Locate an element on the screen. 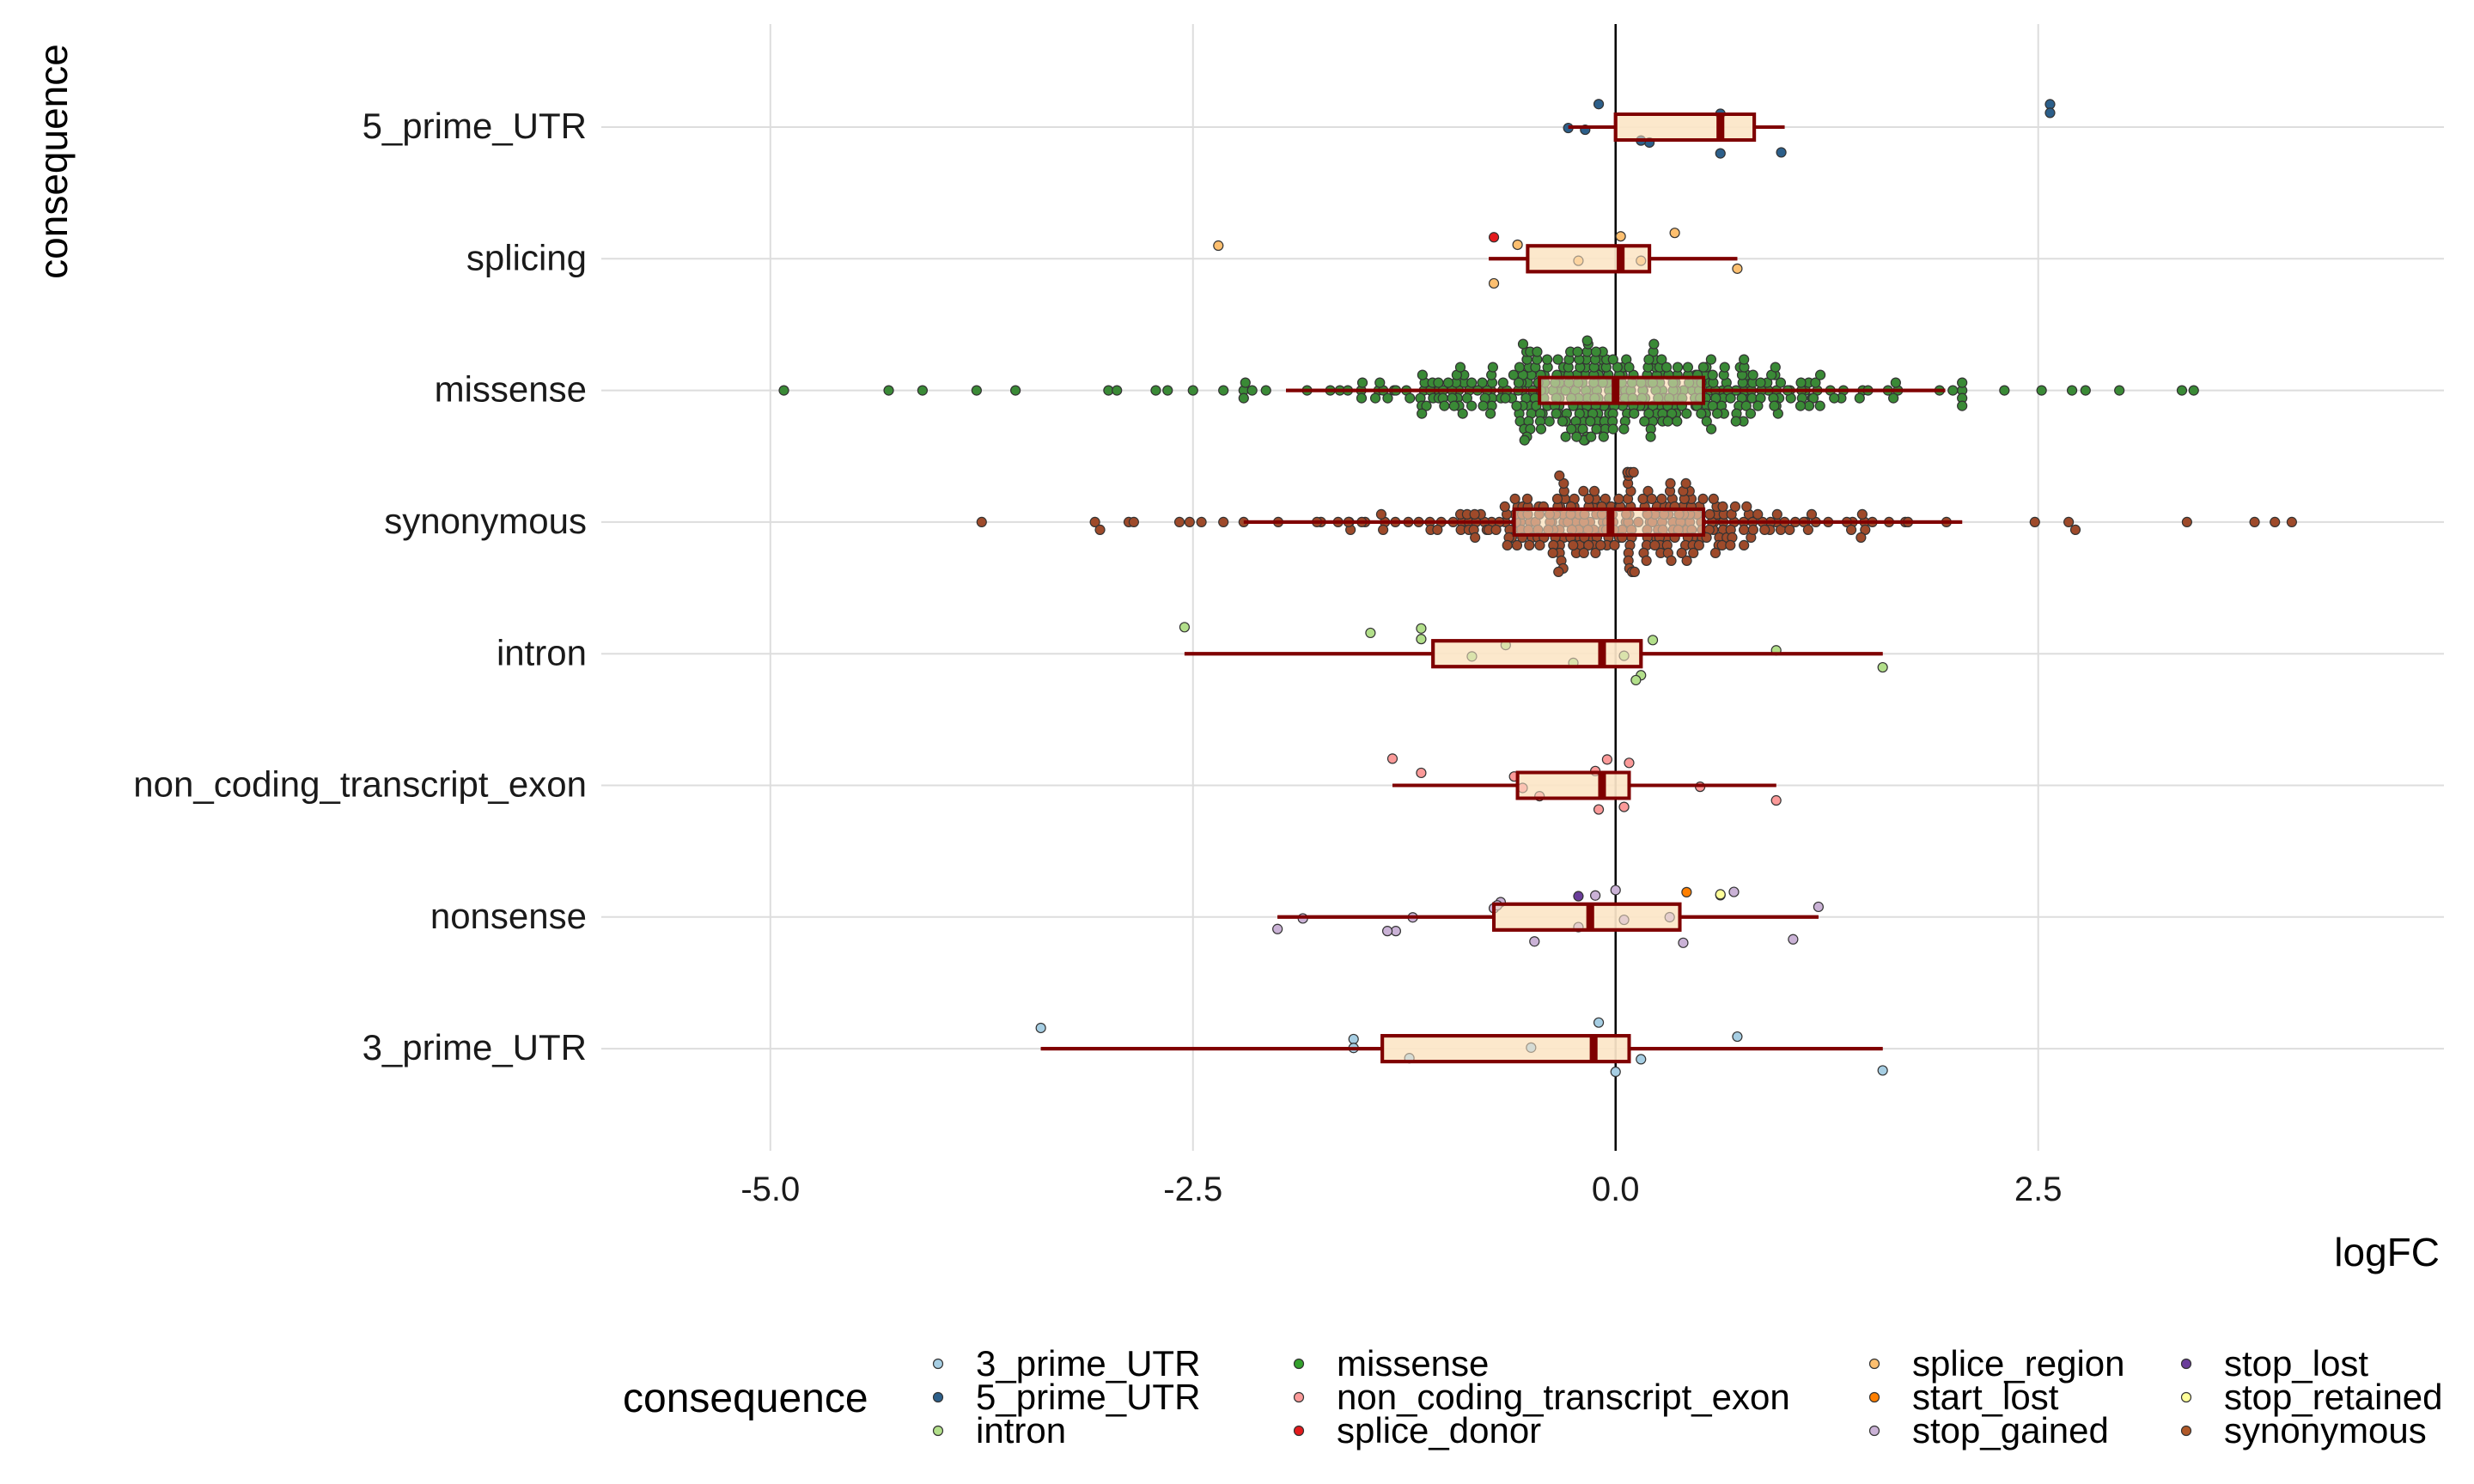 The image size is (2474, 1484). legend-item: non_coding_transcript_exon is located at coordinates (1541, 1397).